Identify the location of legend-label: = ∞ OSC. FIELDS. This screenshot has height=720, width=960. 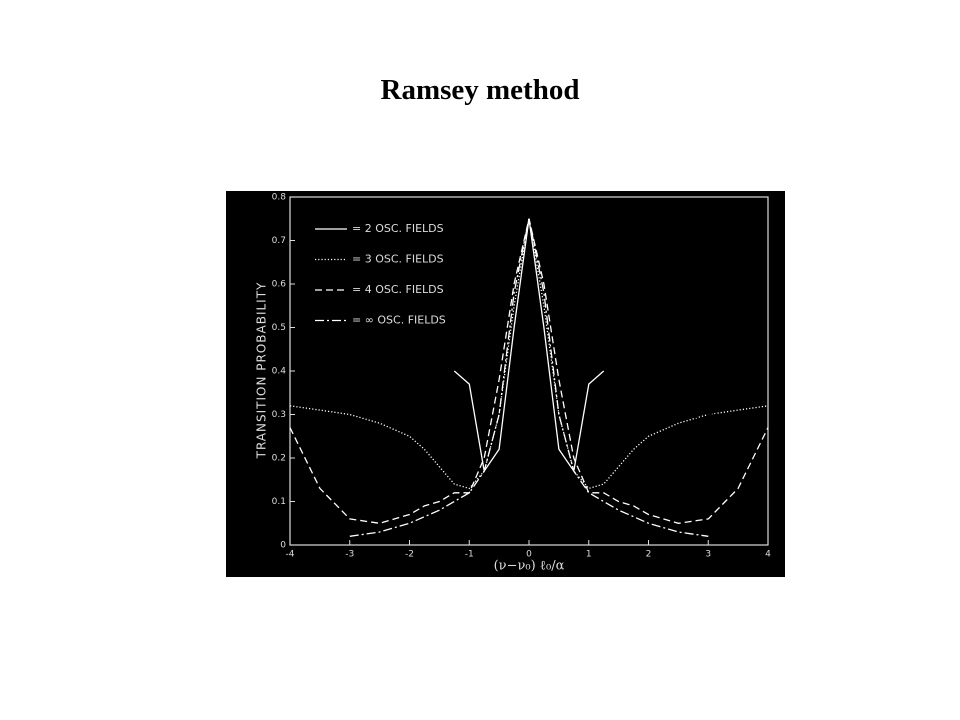
(399, 320).